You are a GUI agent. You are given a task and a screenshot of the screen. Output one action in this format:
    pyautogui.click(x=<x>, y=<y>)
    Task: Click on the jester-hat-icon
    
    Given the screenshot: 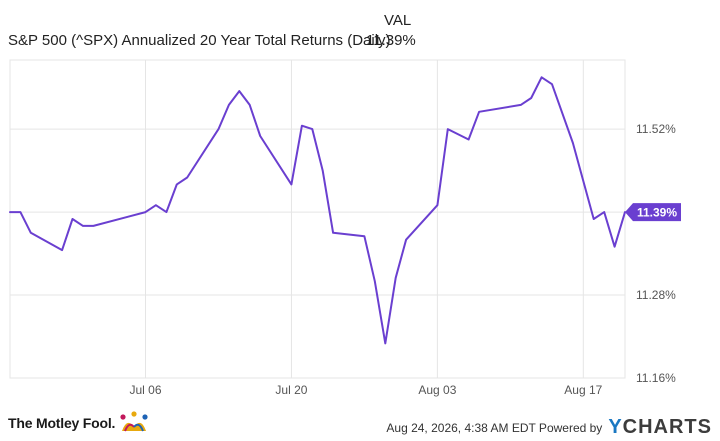 What is the action you would take?
    pyautogui.click(x=134, y=421)
    